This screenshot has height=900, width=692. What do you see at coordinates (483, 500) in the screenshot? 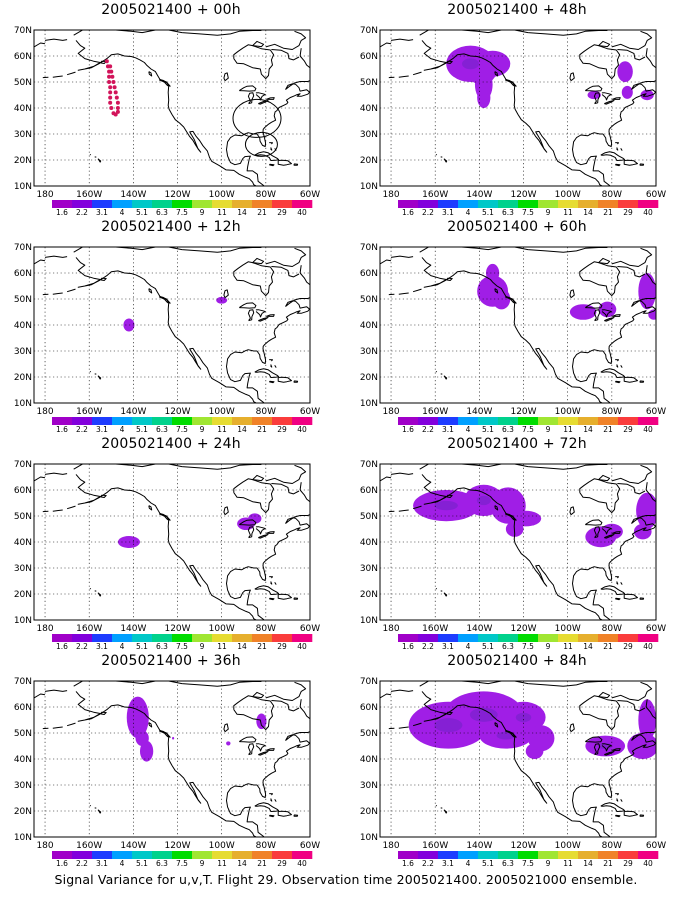
I see `signal-region-core` at bounding box center [483, 500].